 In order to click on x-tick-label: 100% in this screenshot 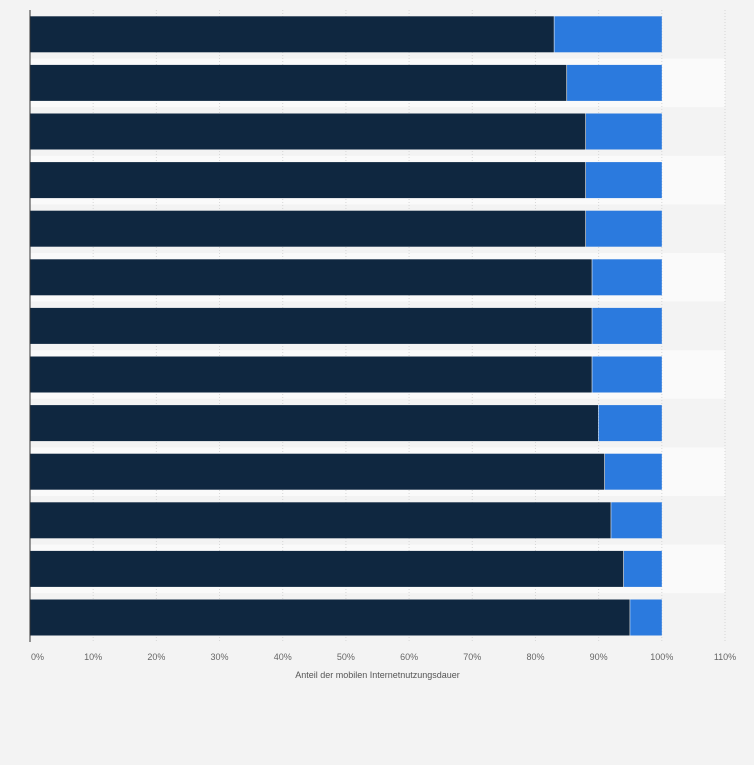, I will do `click(661, 657)`.